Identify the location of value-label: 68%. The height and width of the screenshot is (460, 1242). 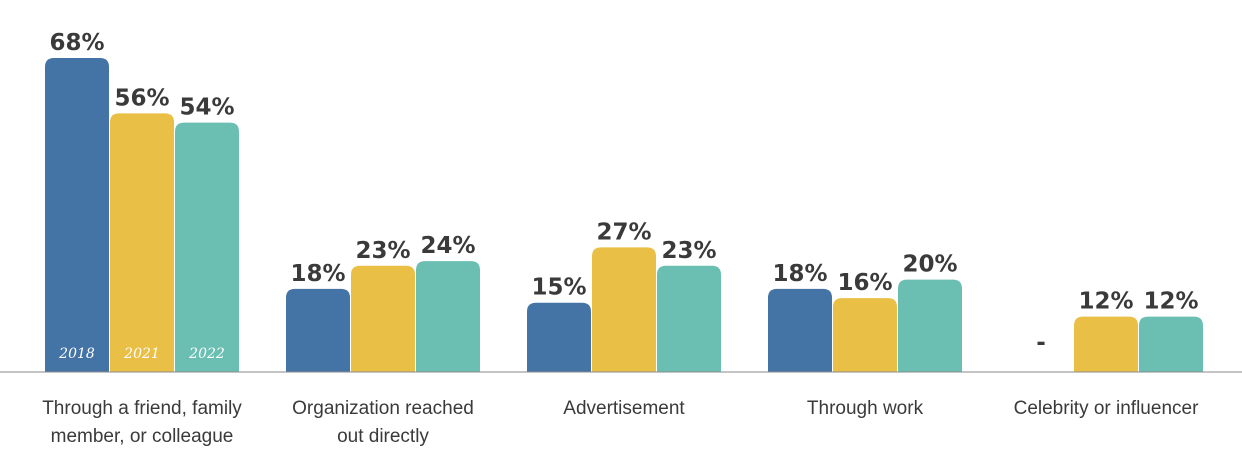
(76, 43).